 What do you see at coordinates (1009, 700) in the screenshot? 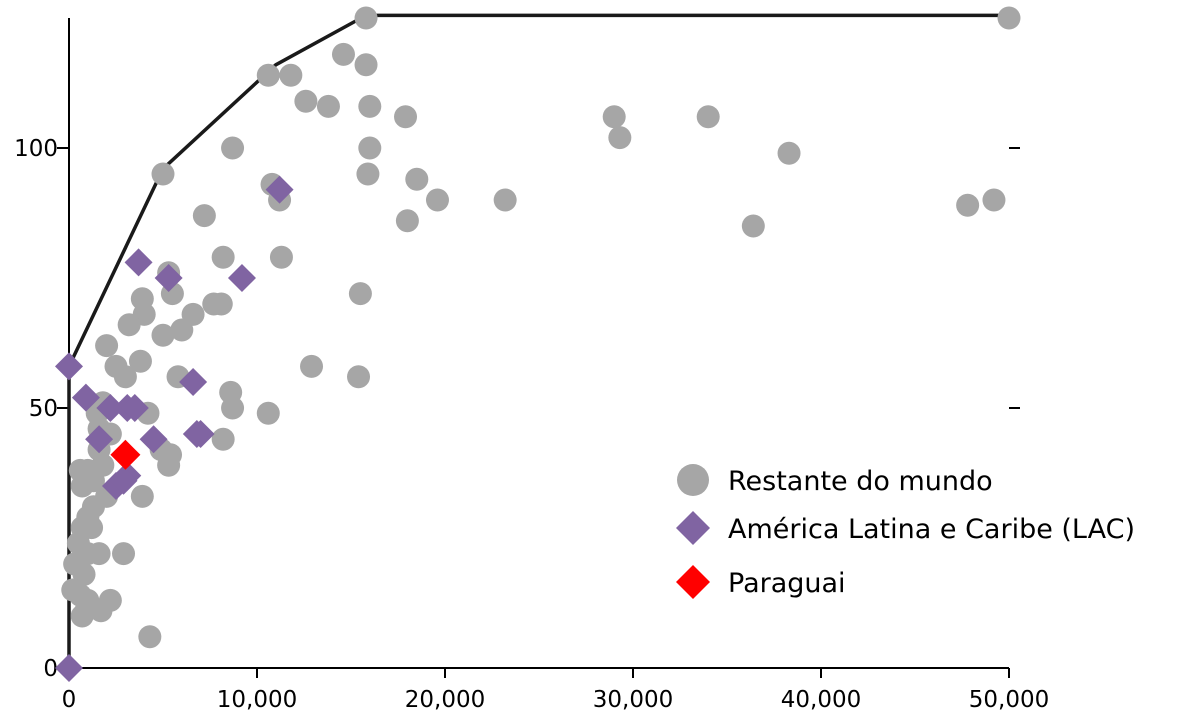
I see `x-tick-label: 50,000` at bounding box center [1009, 700].